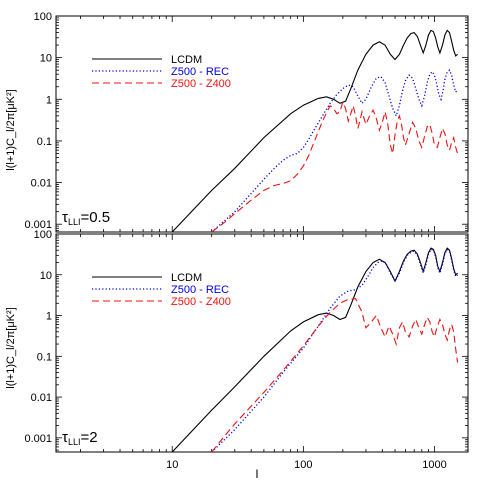  I want to click on x-tick-label: 10, so click(172, 465).